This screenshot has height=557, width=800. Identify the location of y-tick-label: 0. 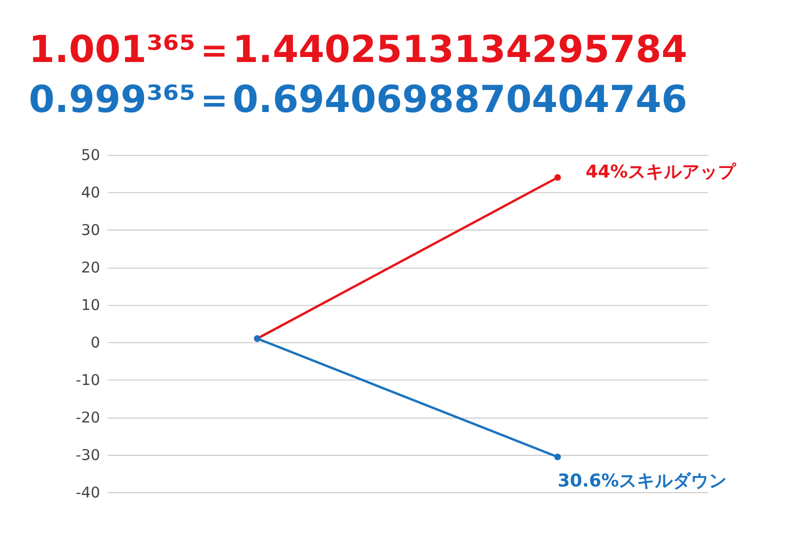
(95, 342).